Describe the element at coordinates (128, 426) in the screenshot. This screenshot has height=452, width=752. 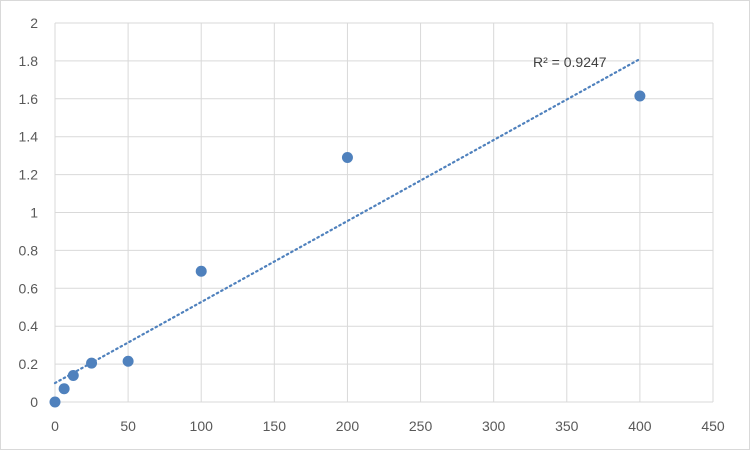
I see `x-tick-label: 50` at that location.